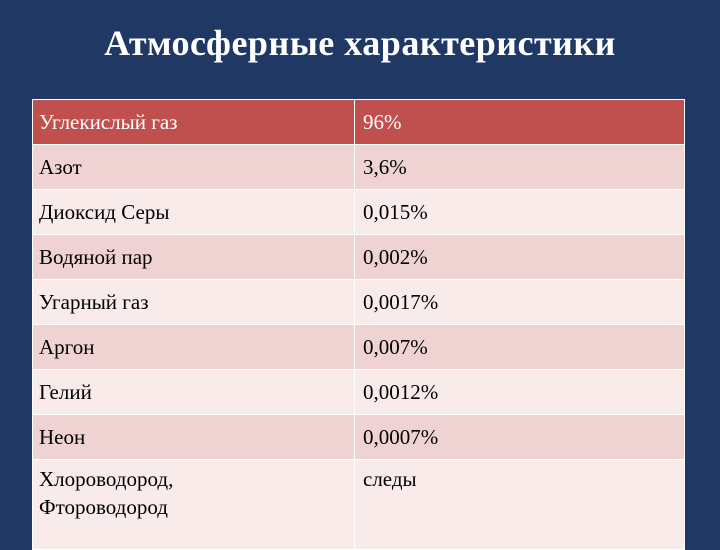 This screenshot has width=720, height=550. Describe the element at coordinates (103, 507) in the screenshot. I see `gas-name-line: Фтороводород` at that location.